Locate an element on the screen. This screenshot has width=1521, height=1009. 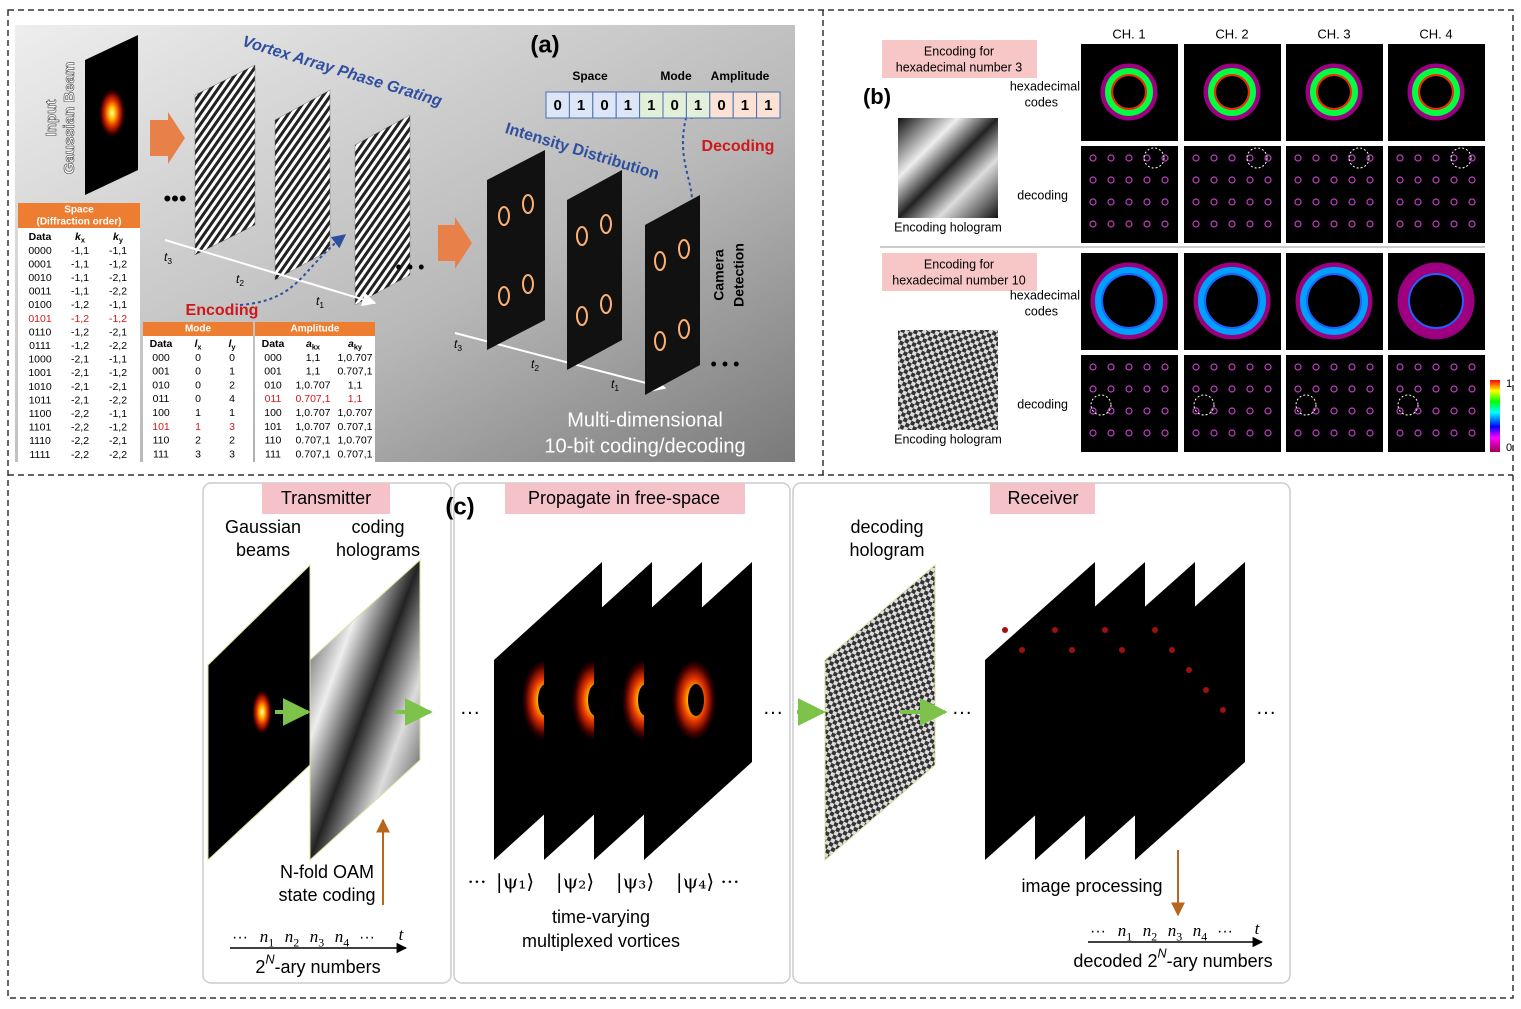
table-cell: -2,1 is located at coordinates (118, 332).